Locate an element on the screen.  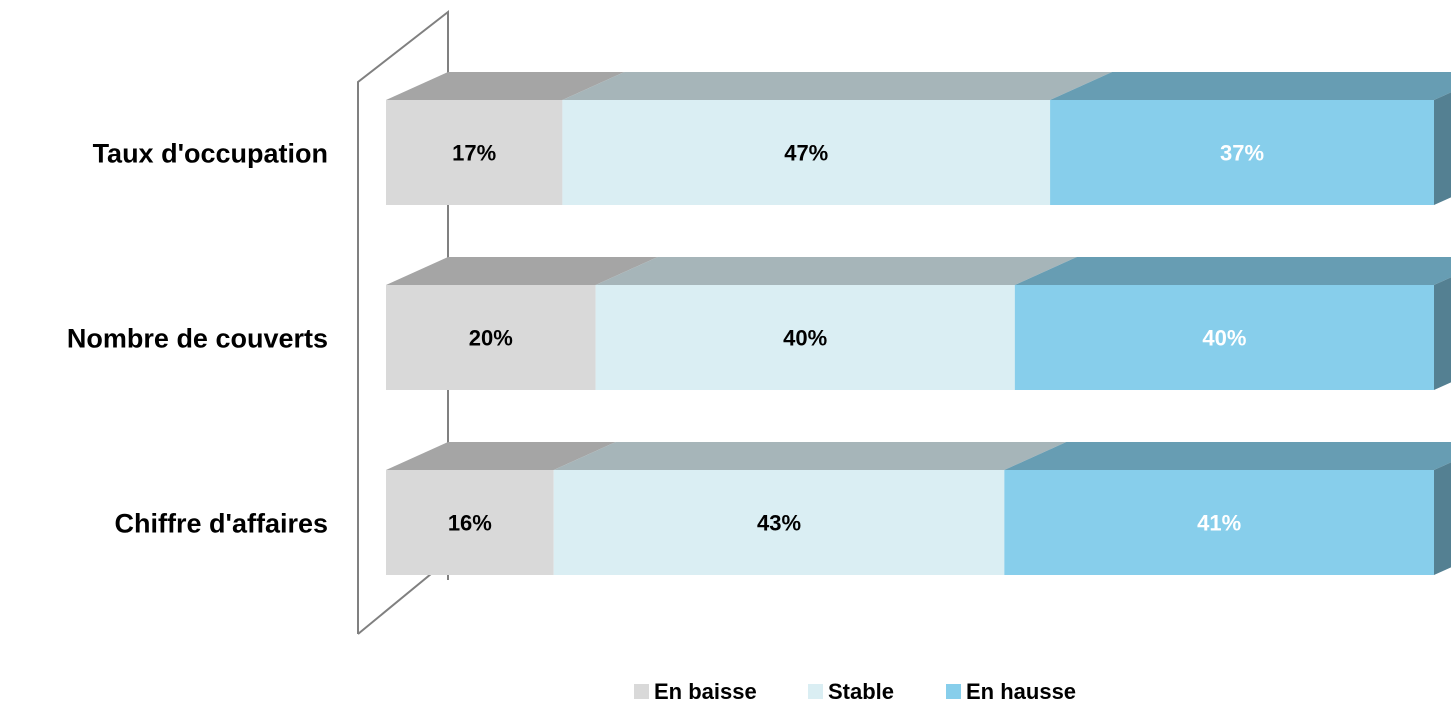
data-label: 17% is located at coordinates (474, 153).